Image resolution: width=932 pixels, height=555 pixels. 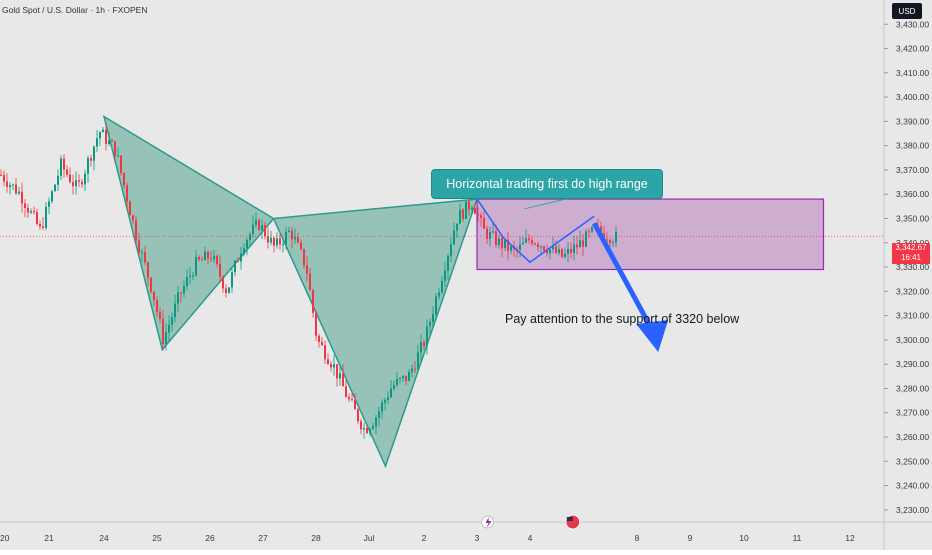 I want to click on range-box, so click(x=650, y=234).